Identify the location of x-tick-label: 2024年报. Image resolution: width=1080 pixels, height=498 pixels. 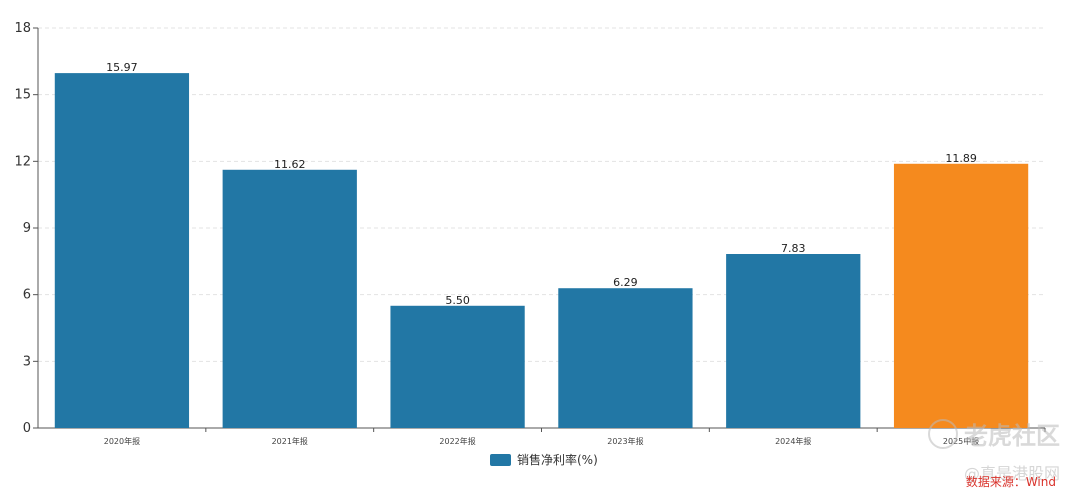
(793, 441).